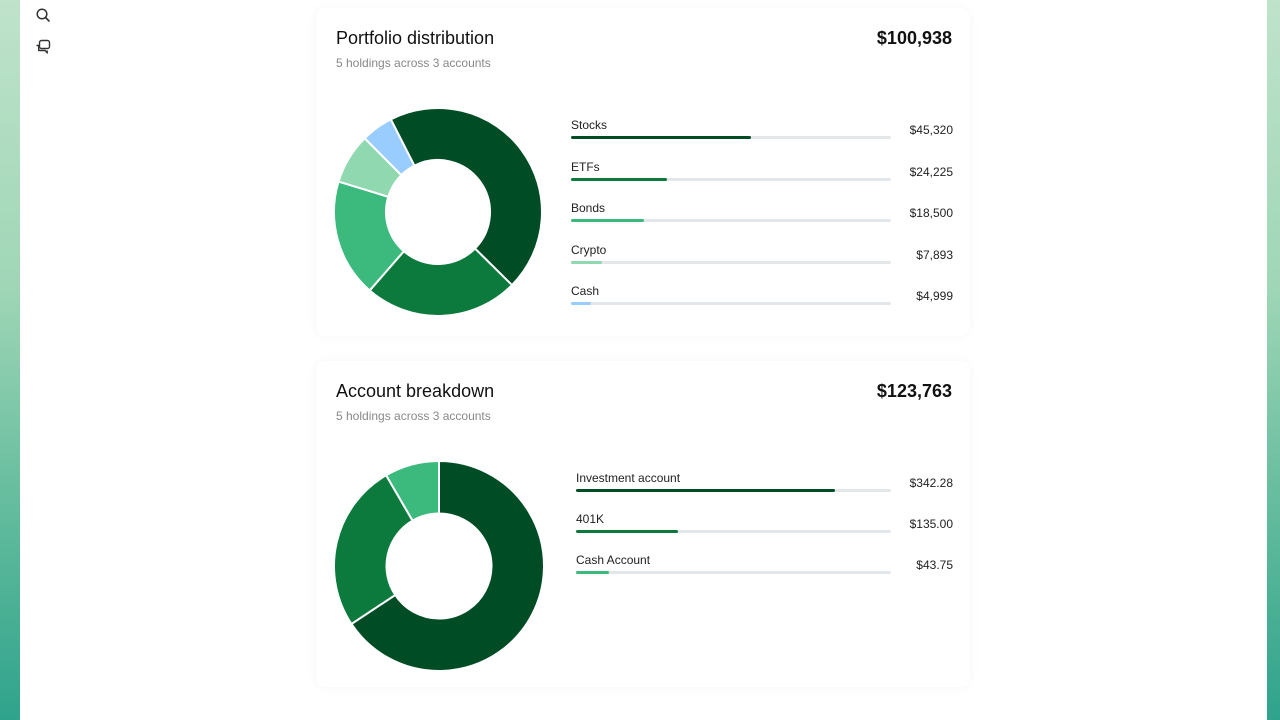  What do you see at coordinates (613, 560) in the screenshot?
I see `accounts-legend-label-cash-account: Cash Account` at bounding box center [613, 560].